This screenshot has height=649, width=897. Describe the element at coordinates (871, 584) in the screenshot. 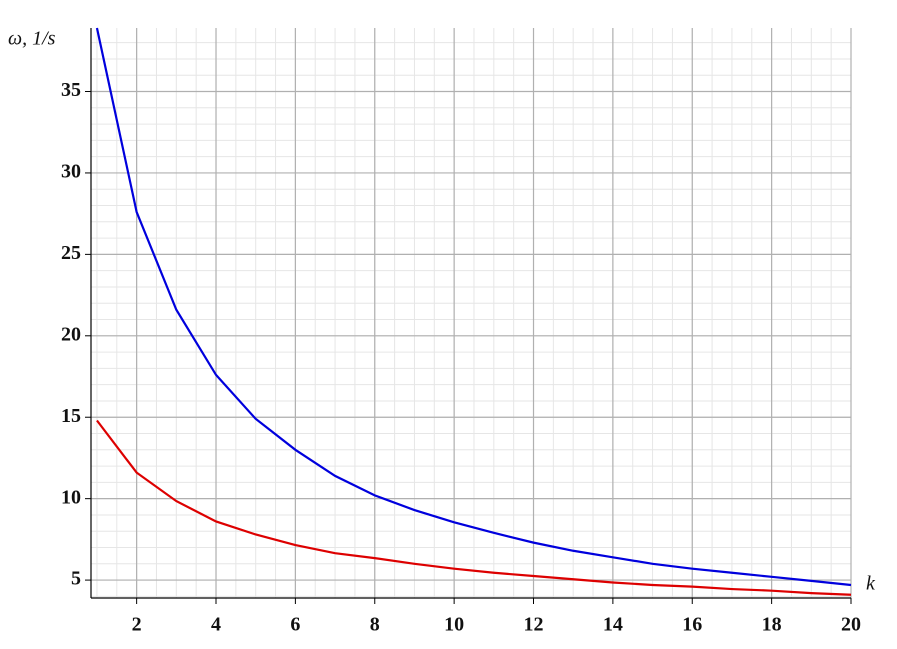

I see `x-axis-label: k` at that location.